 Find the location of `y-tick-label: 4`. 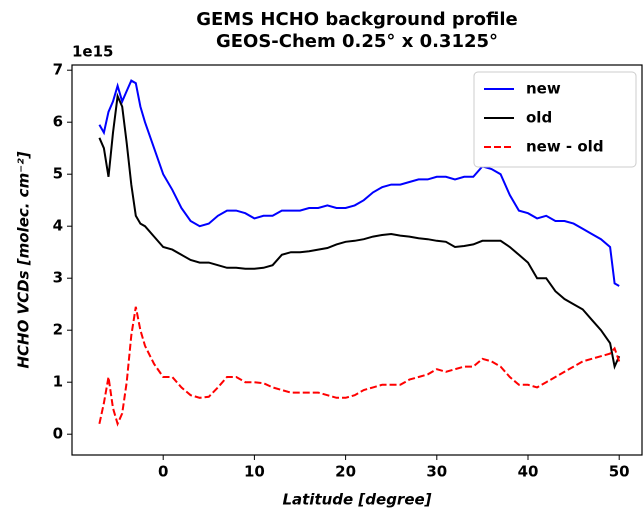

y-tick-label: 4 is located at coordinates (58, 226).